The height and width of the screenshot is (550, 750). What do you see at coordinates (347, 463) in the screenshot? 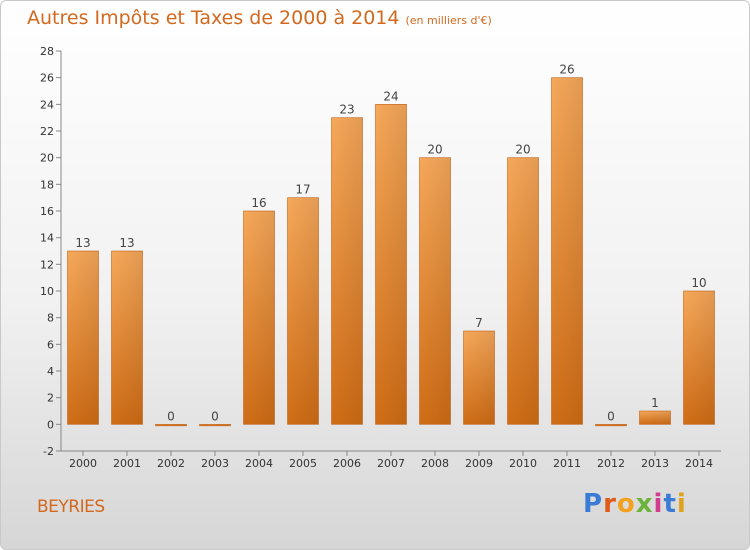
I see `x-tick-label: 2006` at bounding box center [347, 463].